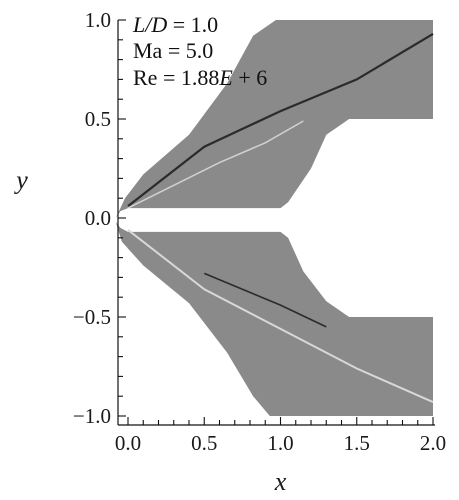 The image size is (459, 500). I want to click on x-tick-label: 1.0, so click(280, 443).